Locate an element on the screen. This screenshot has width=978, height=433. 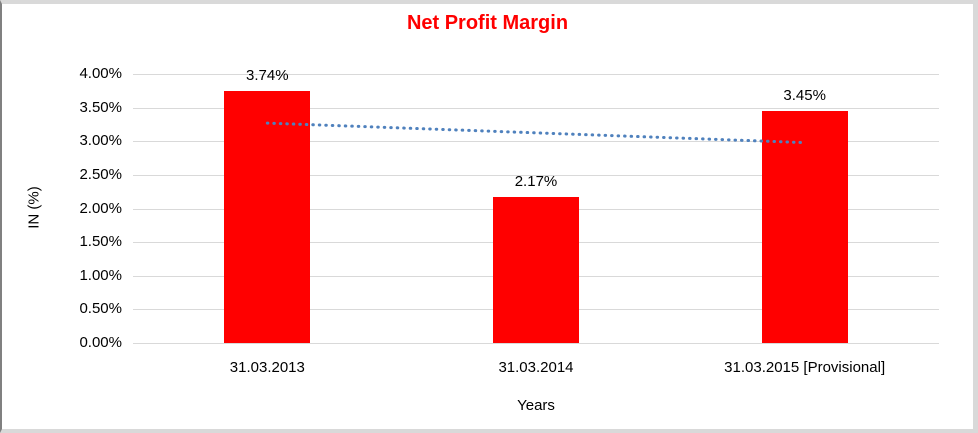
y-axis-tick-label: 1.50% is located at coordinates (100, 242).